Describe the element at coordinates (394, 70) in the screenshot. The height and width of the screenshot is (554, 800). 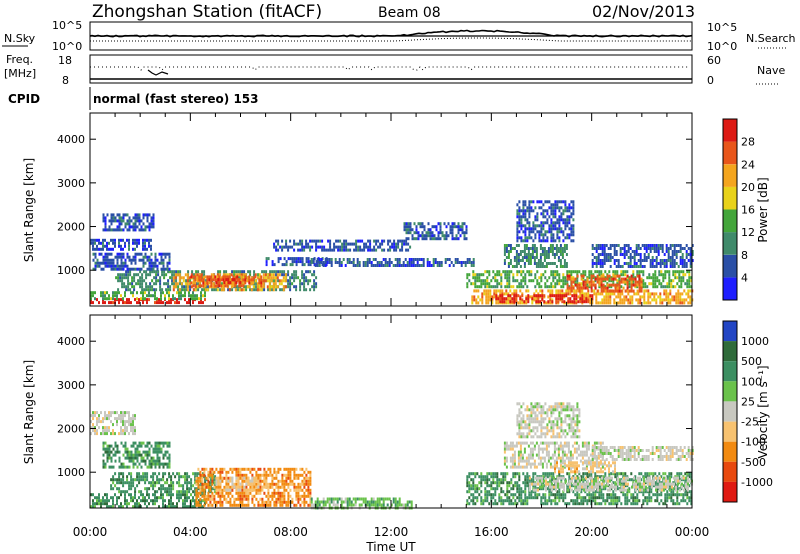
I see `freq-panel: Freq. [MHz] 18 8 60 0 Nave` at that location.